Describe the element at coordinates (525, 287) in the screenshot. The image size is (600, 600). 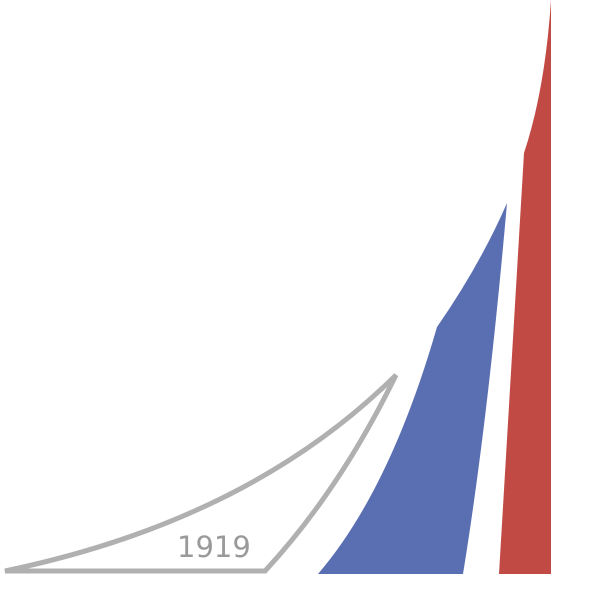
I see `red-wing` at that location.